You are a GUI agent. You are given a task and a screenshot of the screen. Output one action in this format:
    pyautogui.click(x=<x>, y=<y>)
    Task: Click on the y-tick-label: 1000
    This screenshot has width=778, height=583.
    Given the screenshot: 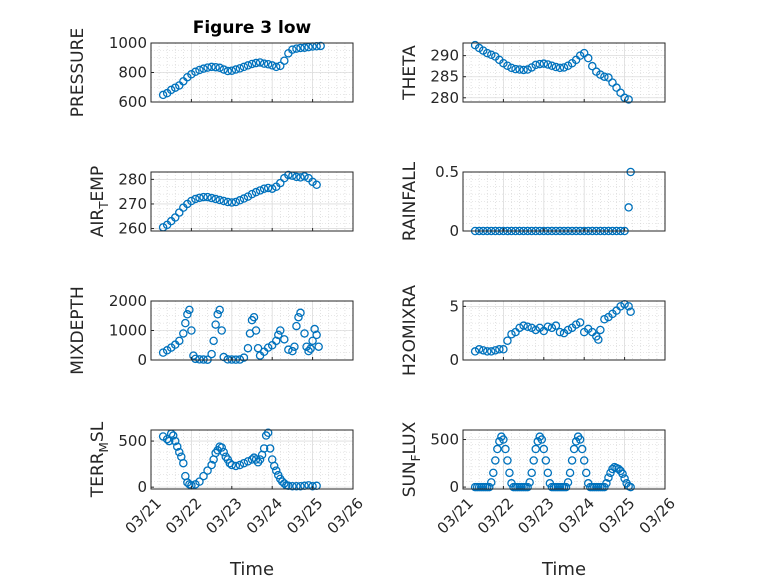 What is the action you would take?
    pyautogui.click(x=128, y=43)
    